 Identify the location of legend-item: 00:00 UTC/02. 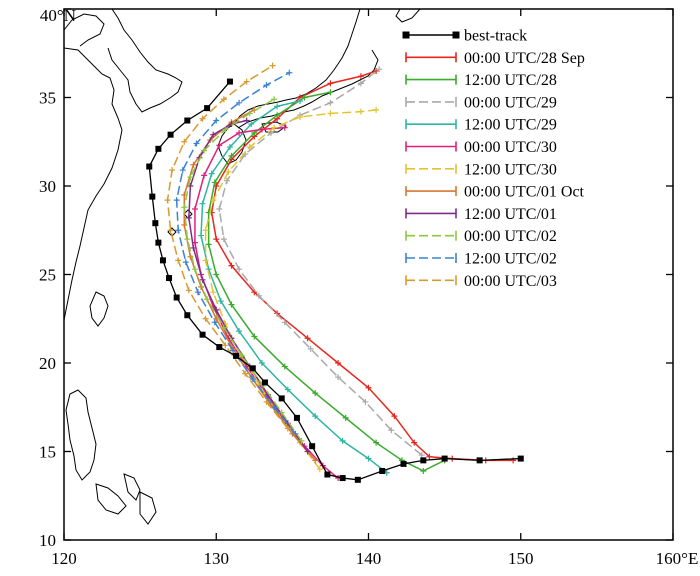
(481, 236).